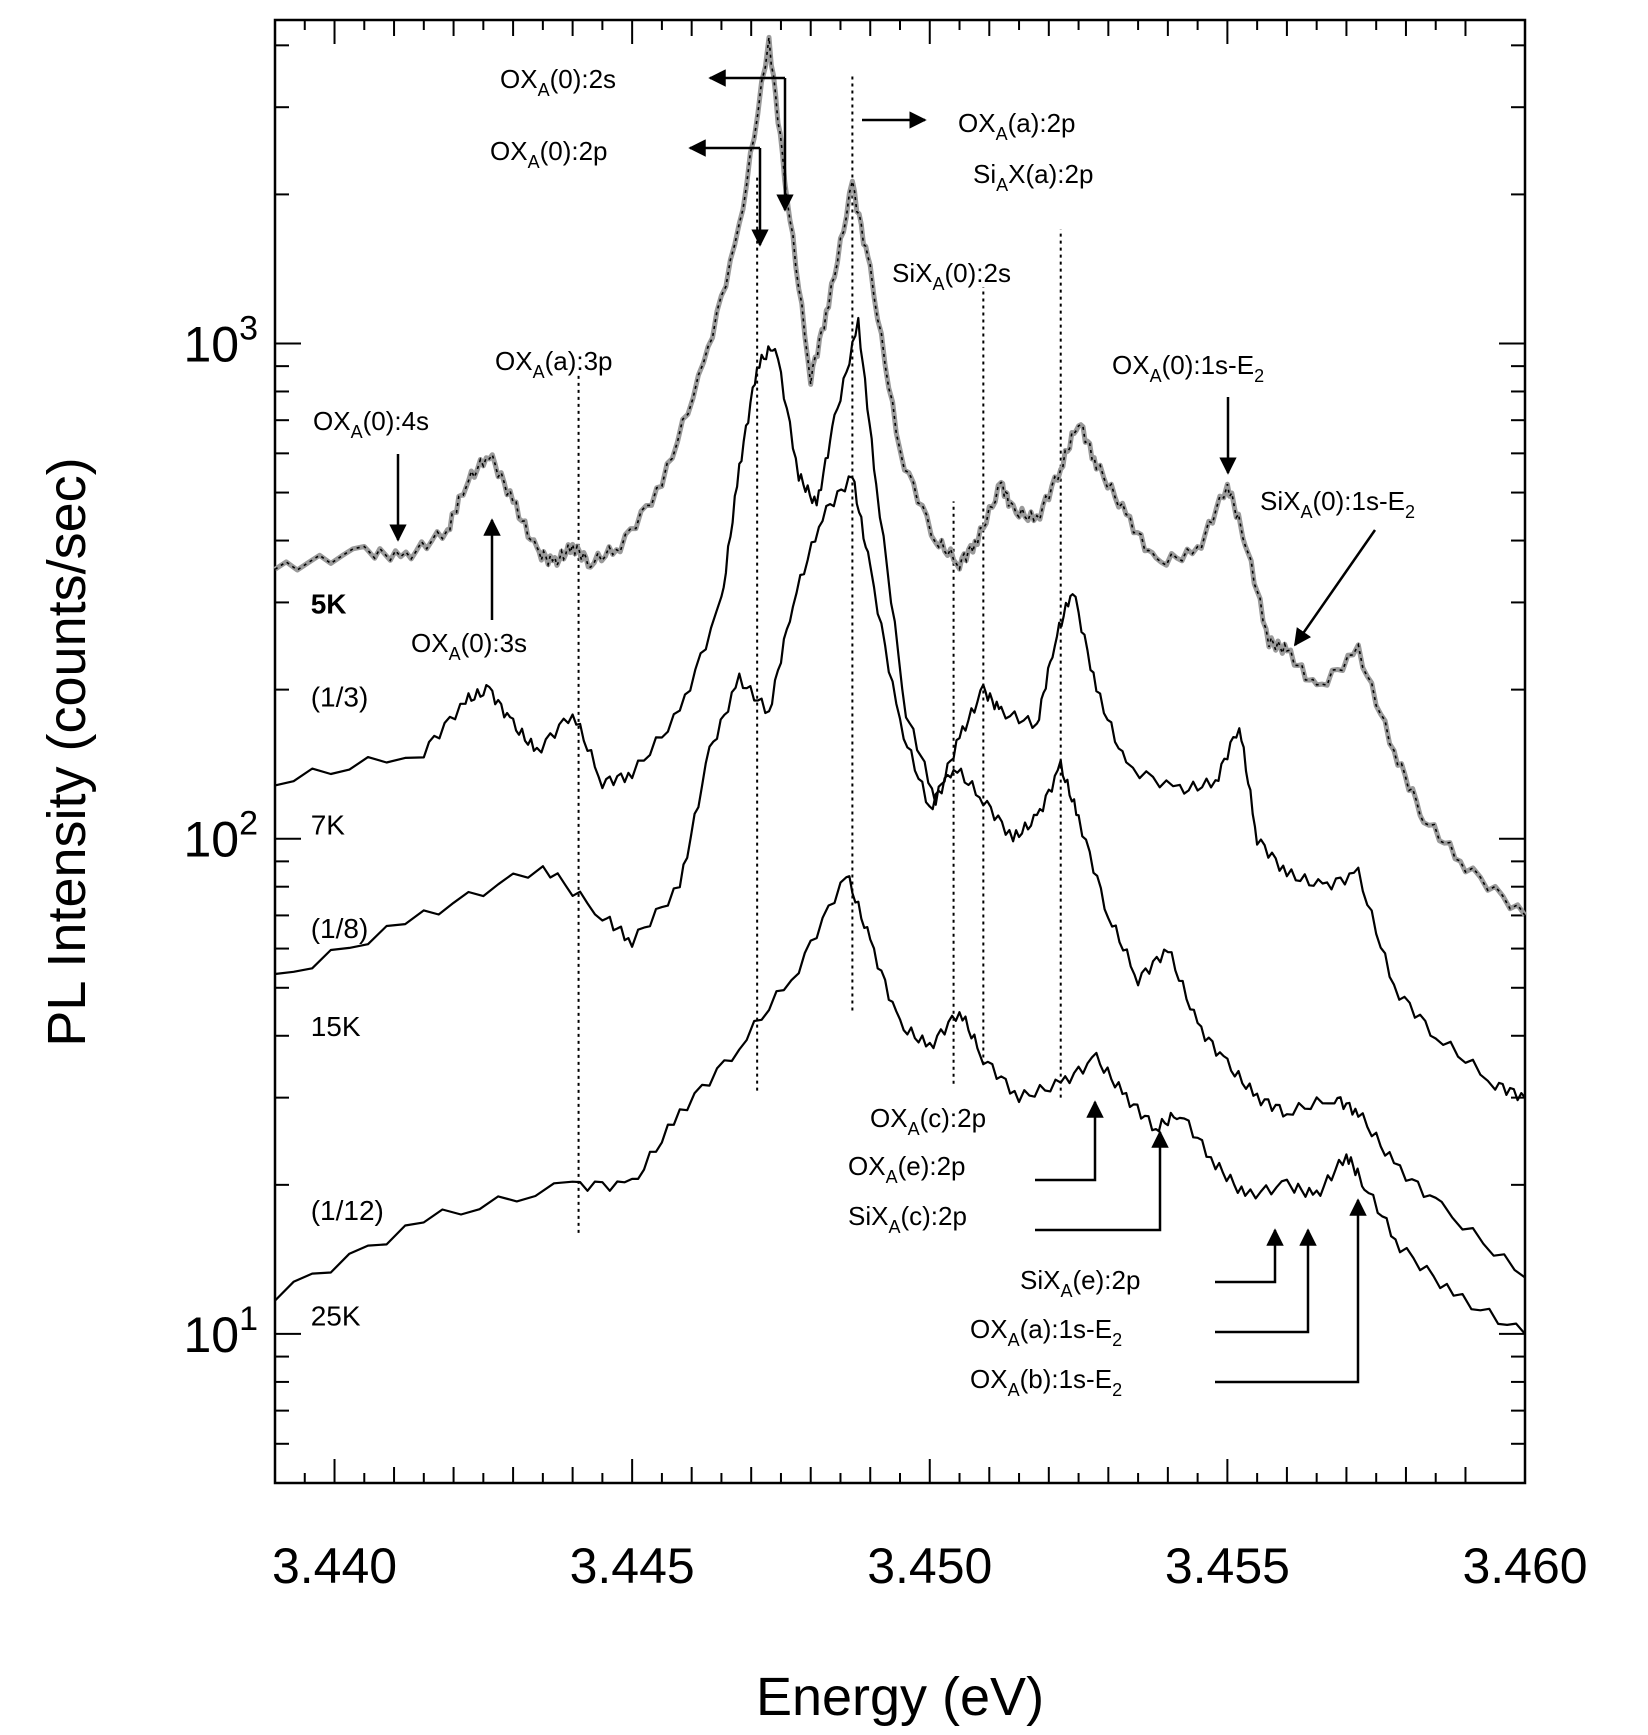 The height and width of the screenshot is (1735, 1648). What do you see at coordinates (340, 928) in the screenshot?
I see `curve-label: (1/8)` at bounding box center [340, 928].